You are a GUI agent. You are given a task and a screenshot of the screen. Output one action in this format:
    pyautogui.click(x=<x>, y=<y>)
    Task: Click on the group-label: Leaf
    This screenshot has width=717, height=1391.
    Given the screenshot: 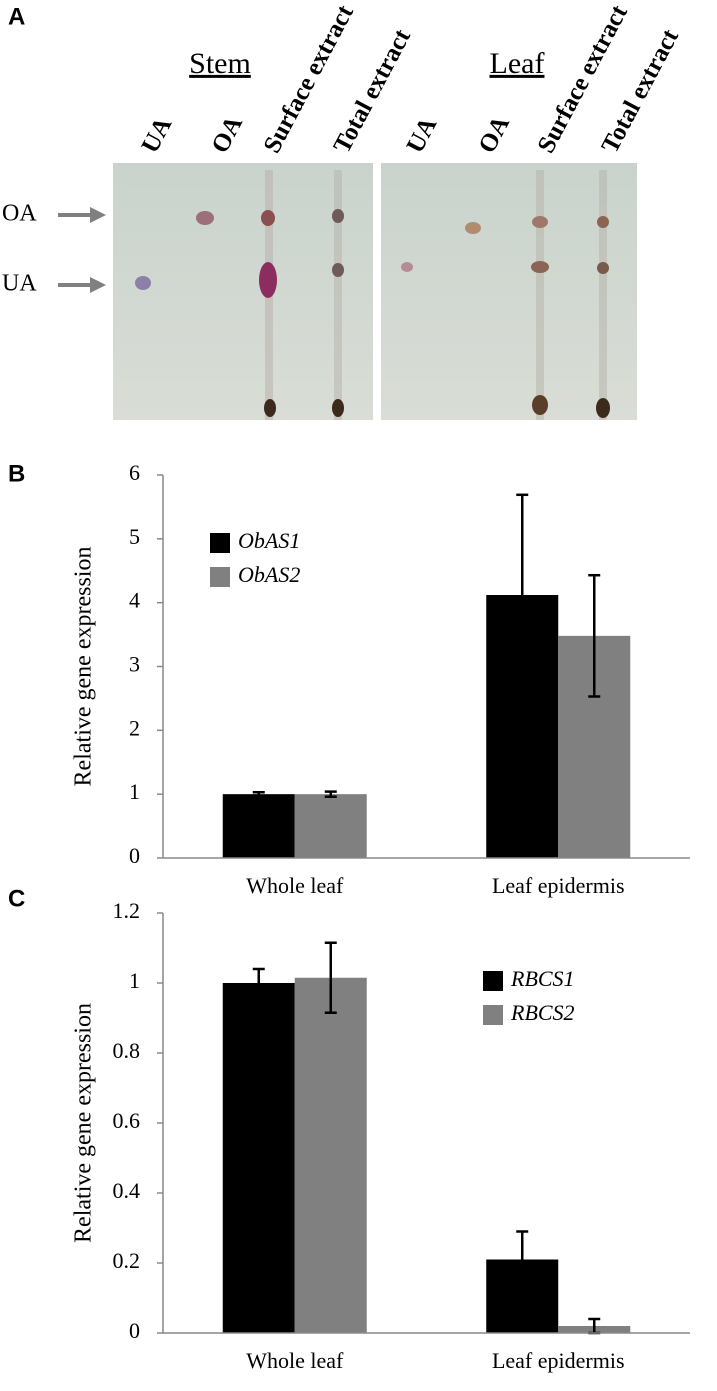 What is the action you would take?
    pyautogui.click(x=517, y=63)
    